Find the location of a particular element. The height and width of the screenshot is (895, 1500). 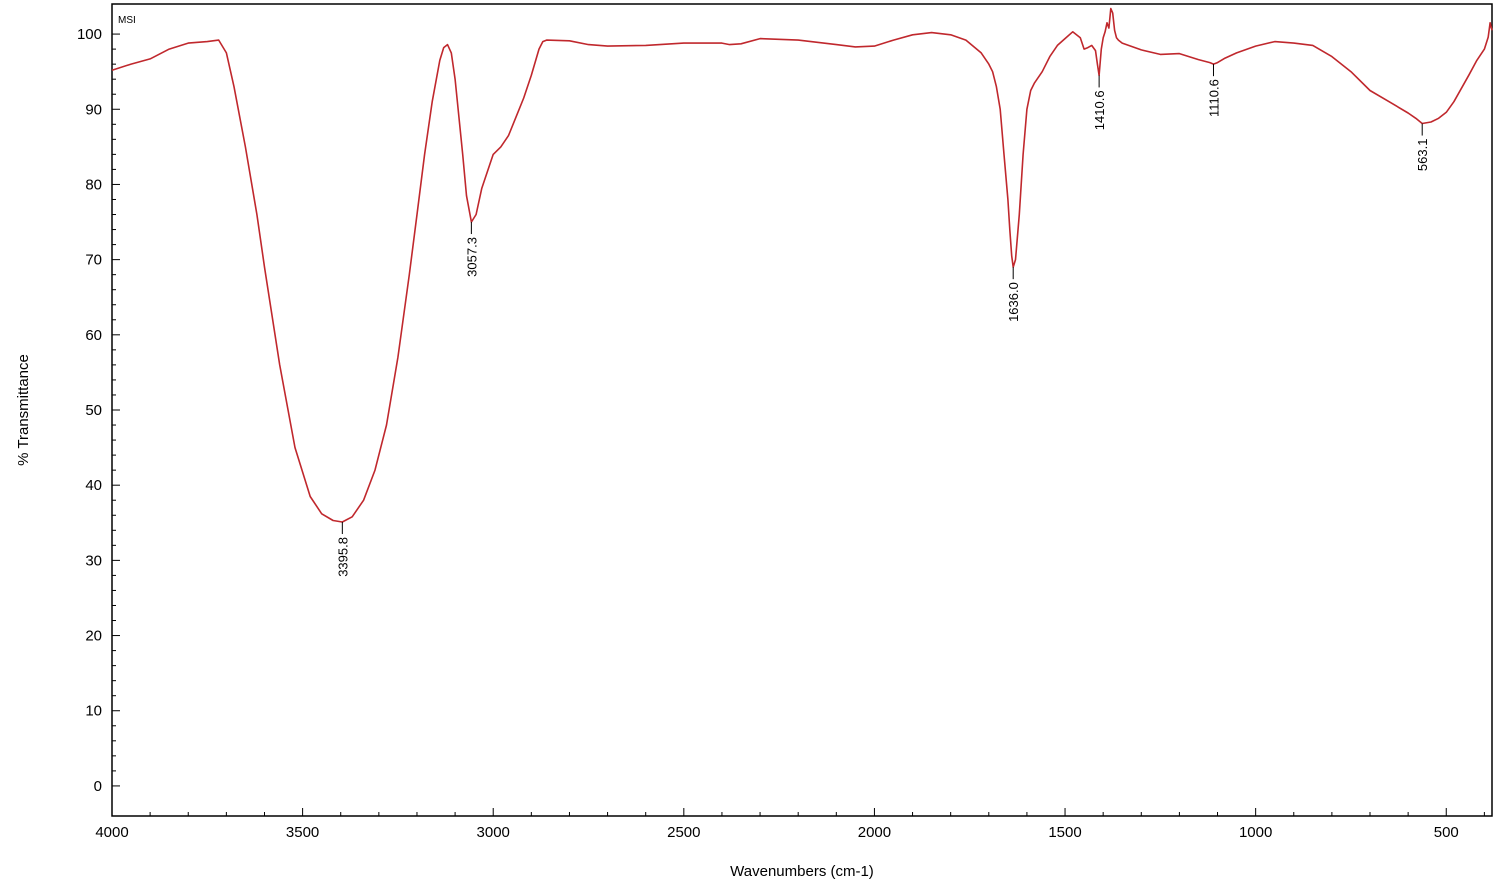

y-tick-label: 70 is located at coordinates (93, 260).